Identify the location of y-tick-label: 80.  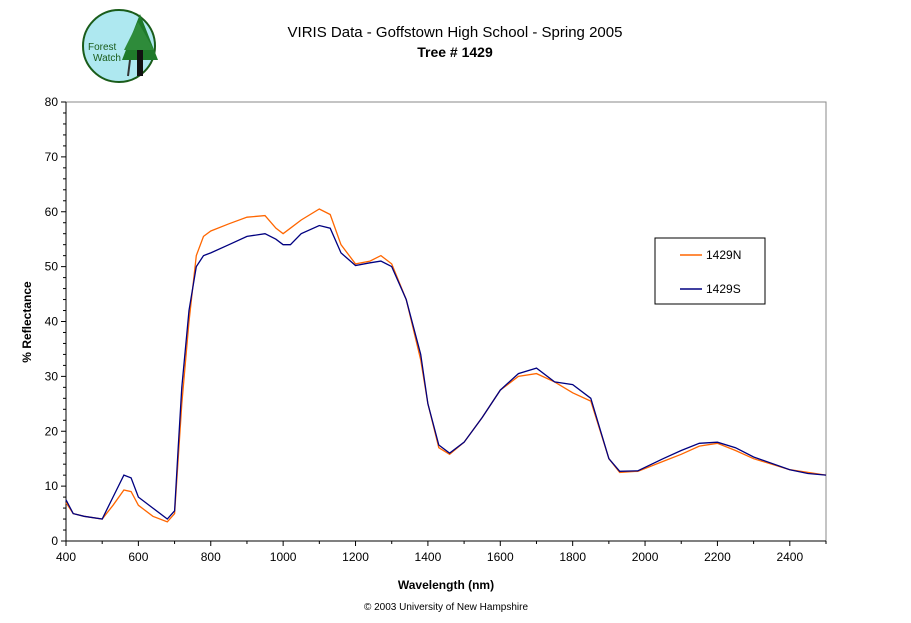
(52, 102).